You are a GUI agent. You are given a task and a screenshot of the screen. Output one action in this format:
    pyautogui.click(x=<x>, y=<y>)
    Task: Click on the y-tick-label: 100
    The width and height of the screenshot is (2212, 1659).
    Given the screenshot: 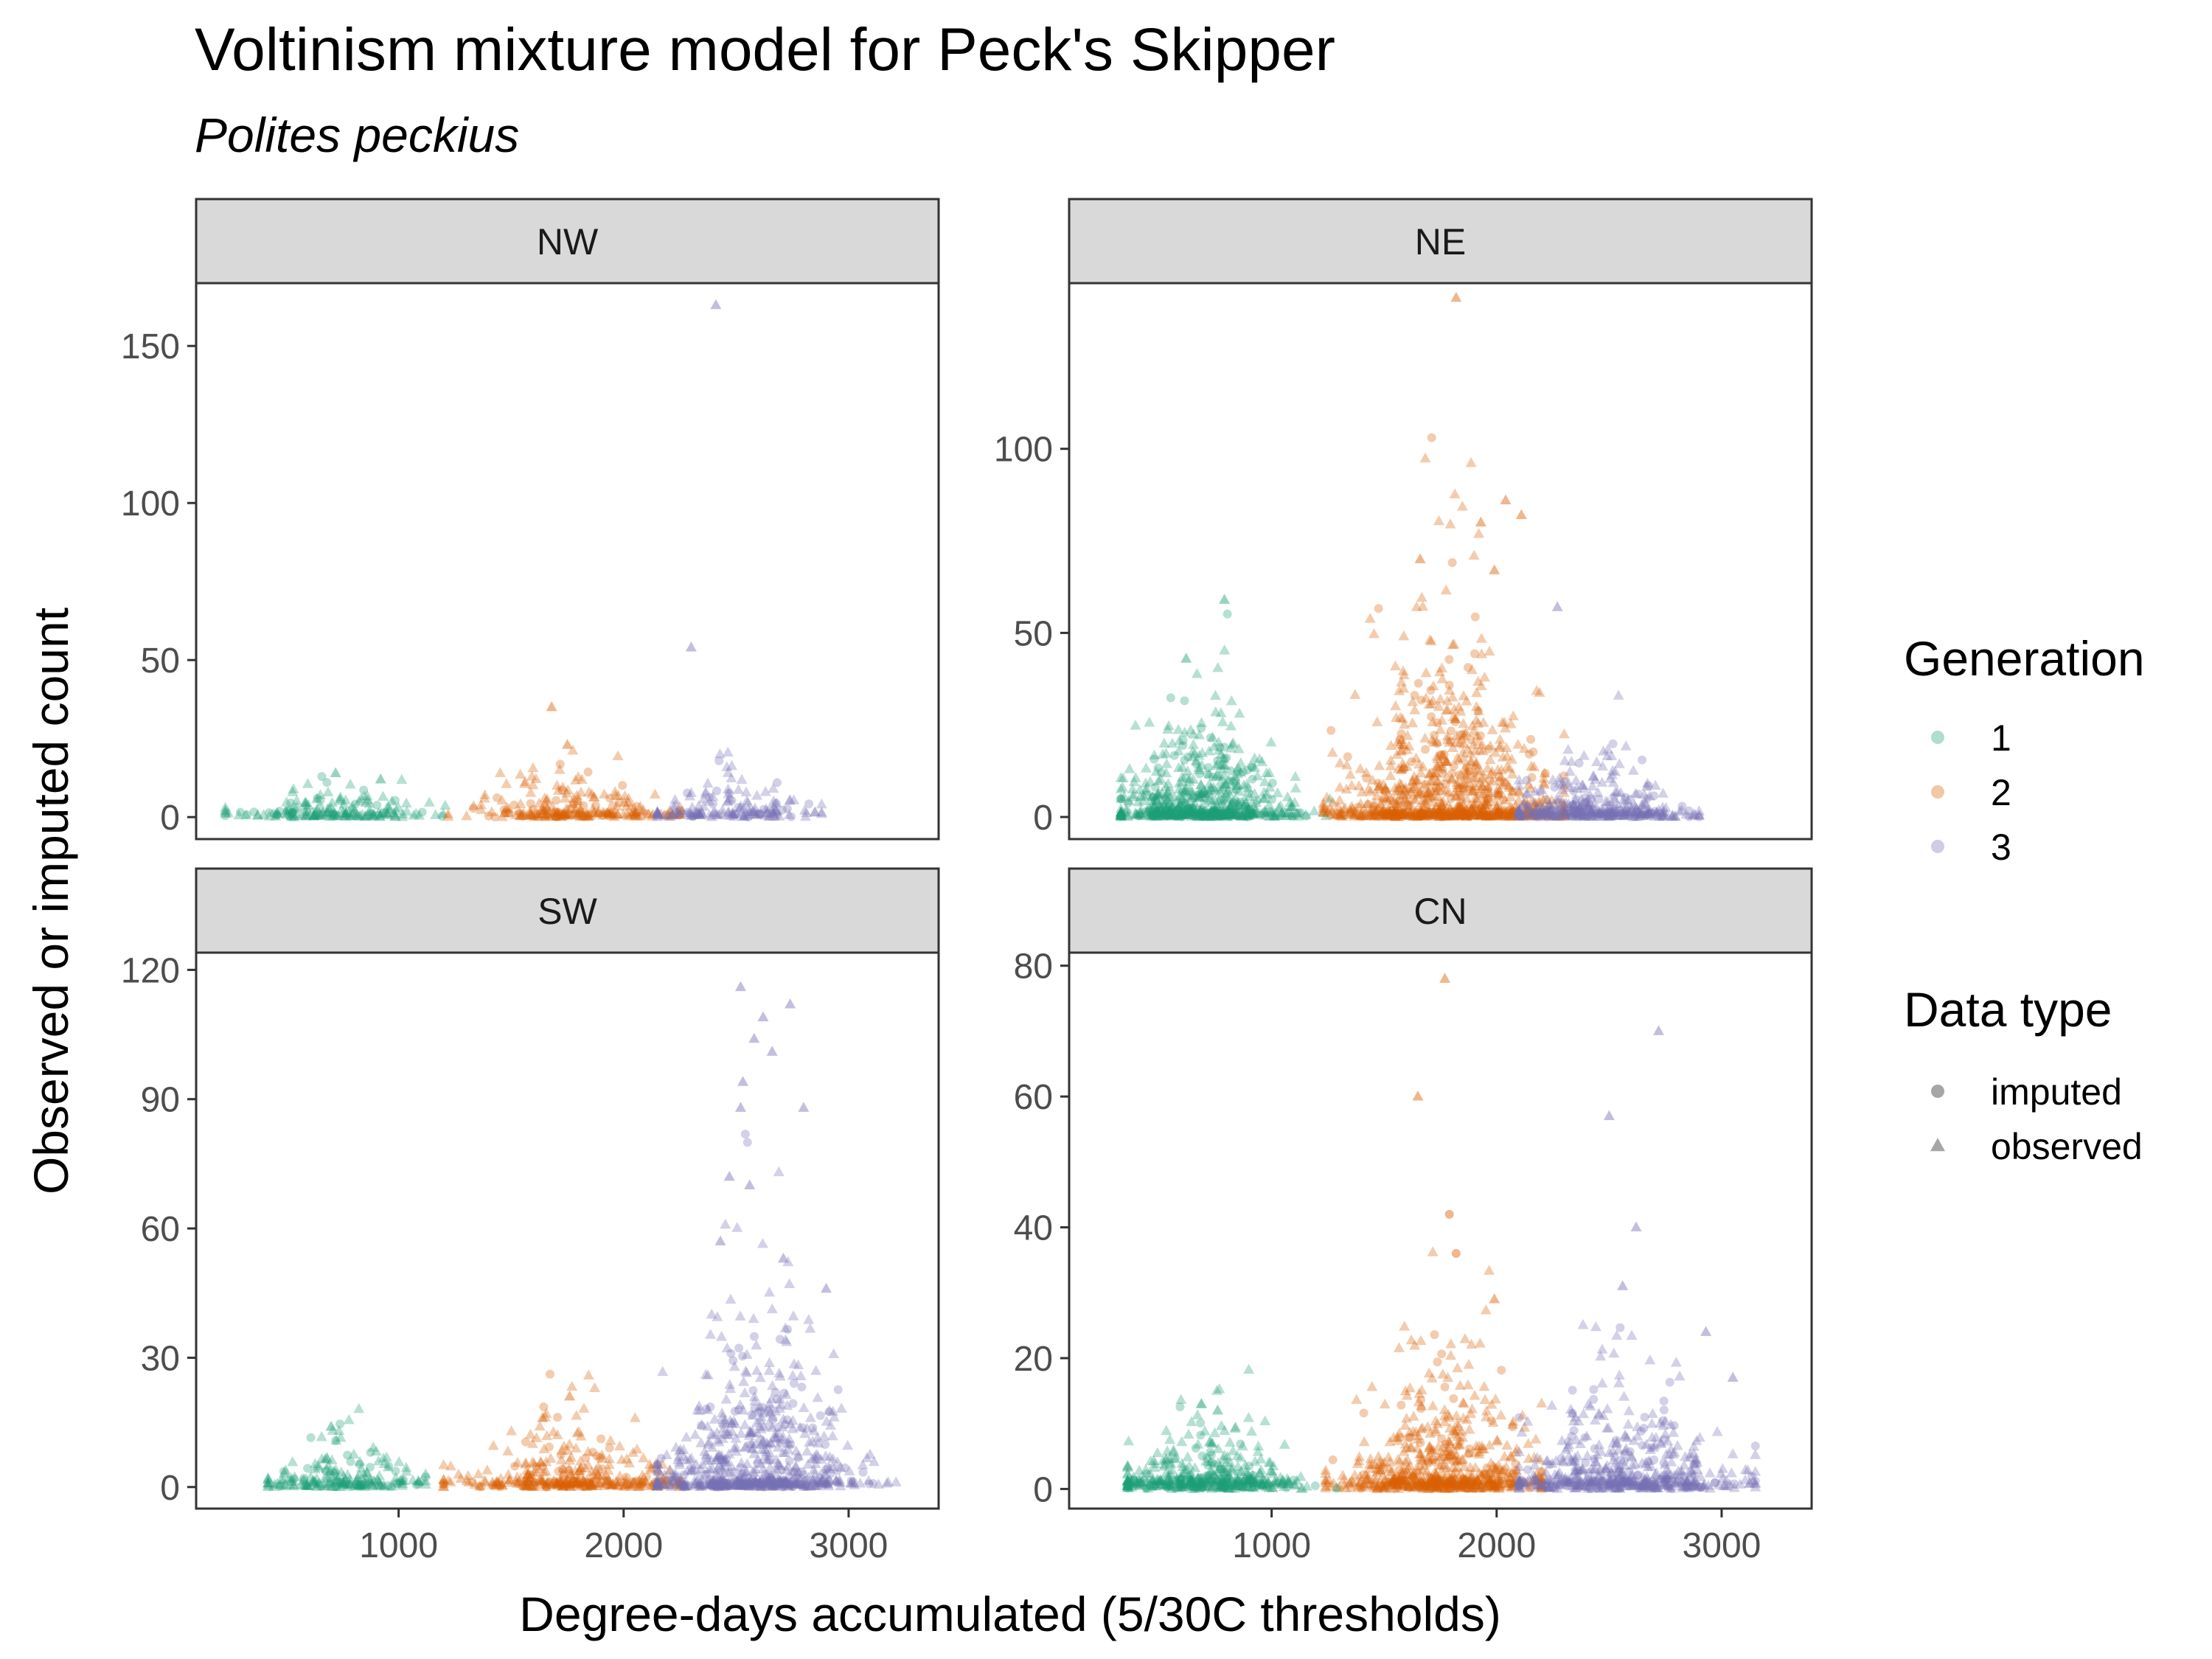 What is the action you would take?
    pyautogui.click(x=1023, y=450)
    